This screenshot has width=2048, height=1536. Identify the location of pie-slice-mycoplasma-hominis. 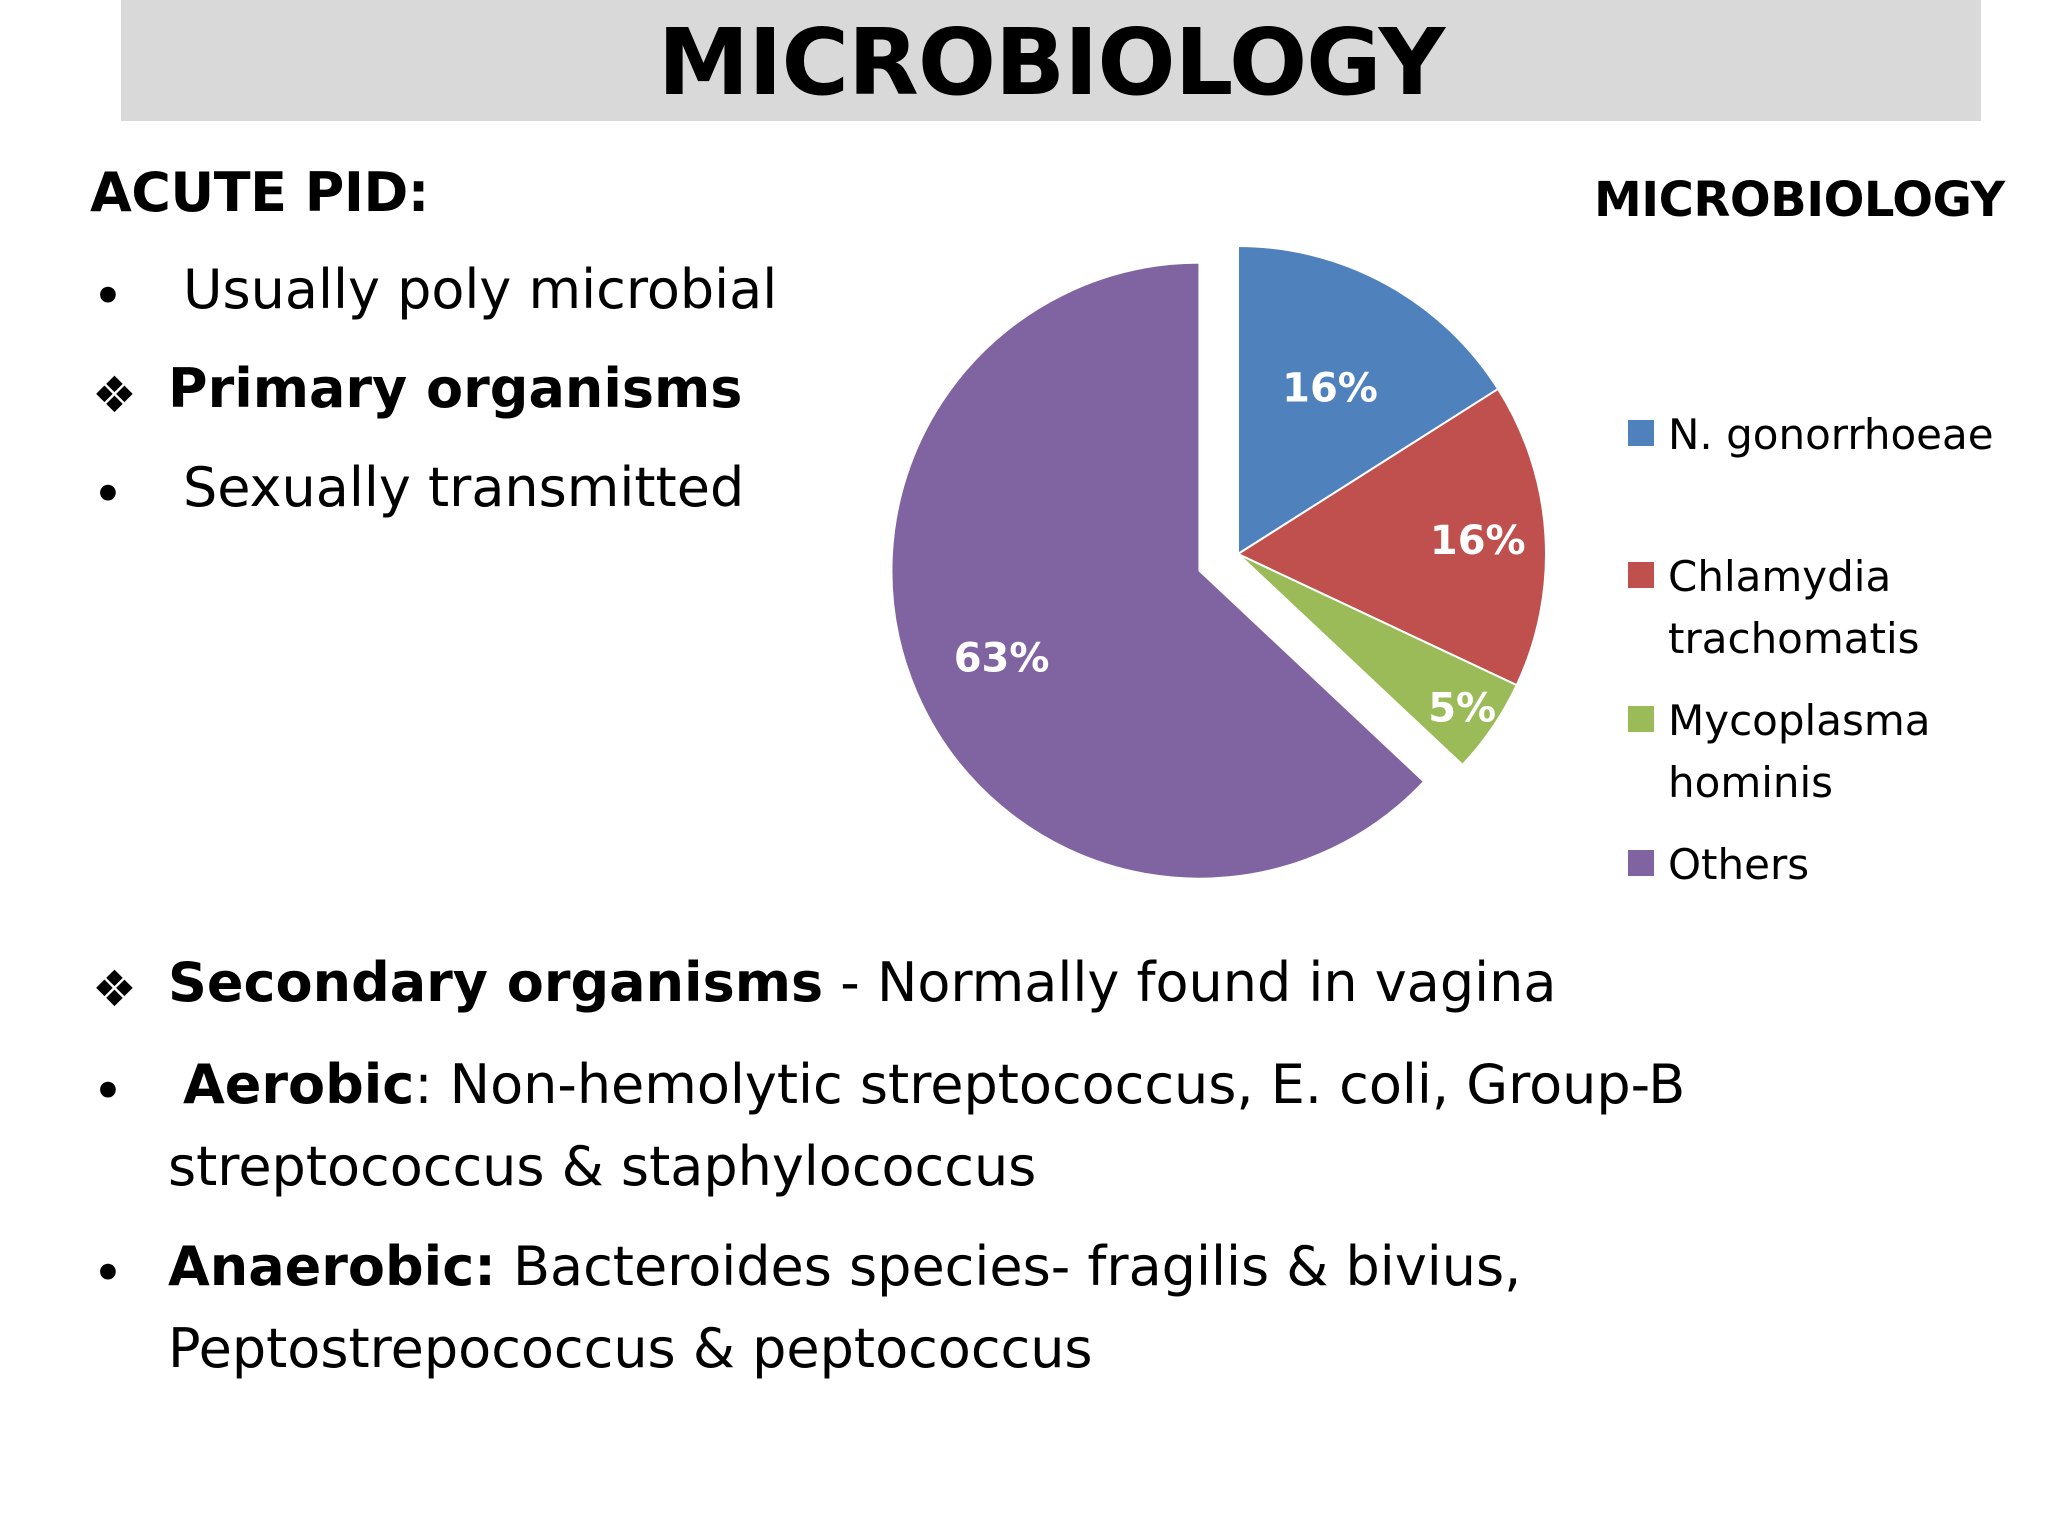
(1378, 660).